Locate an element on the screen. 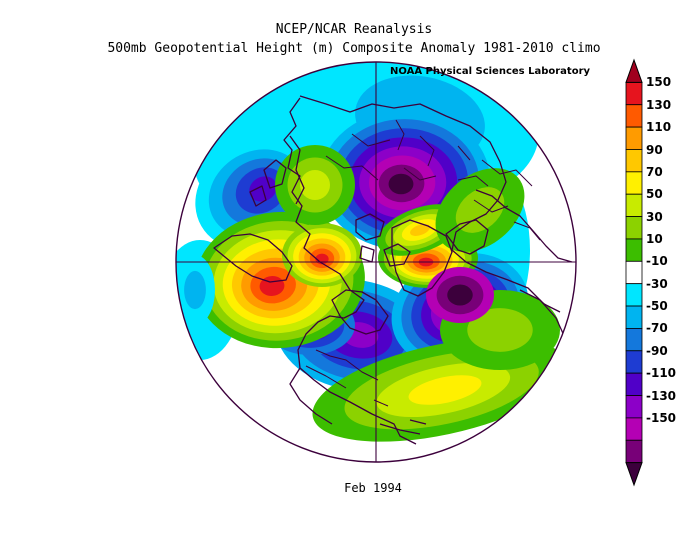  hudson-bay-coast is located at coordinates (360, 312).